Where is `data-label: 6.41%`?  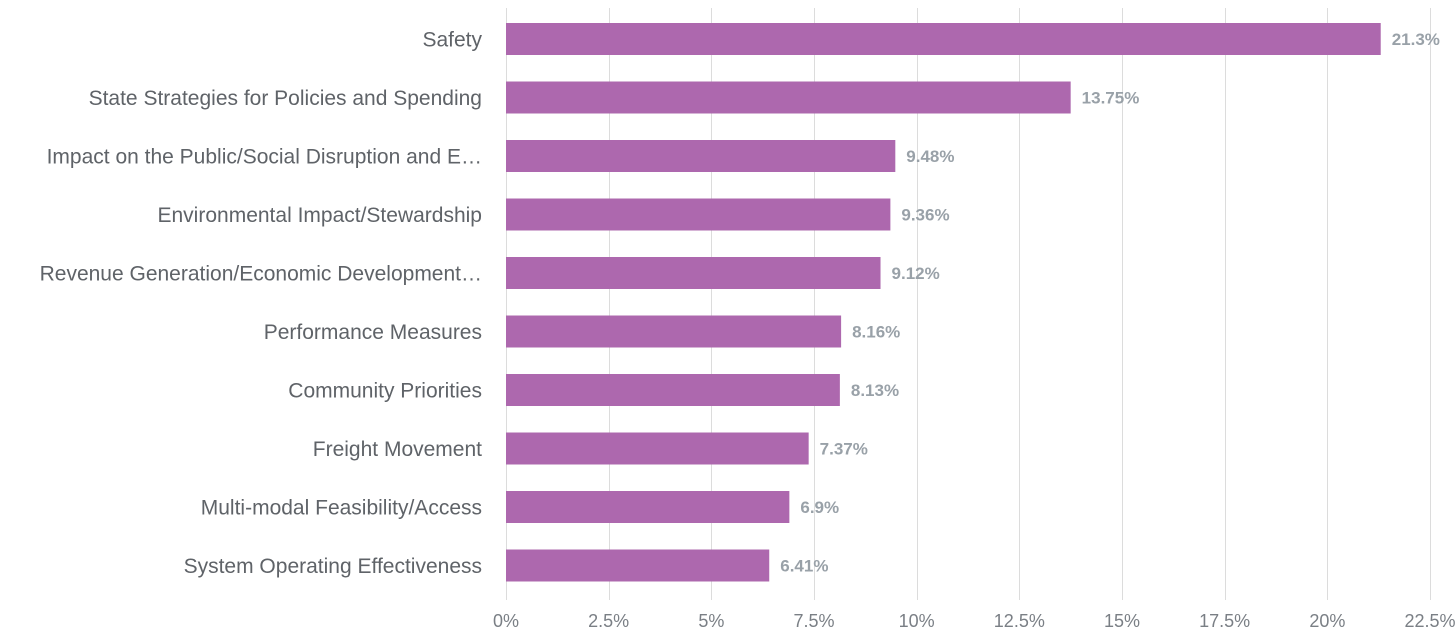 data-label: 6.41% is located at coordinates (804, 566).